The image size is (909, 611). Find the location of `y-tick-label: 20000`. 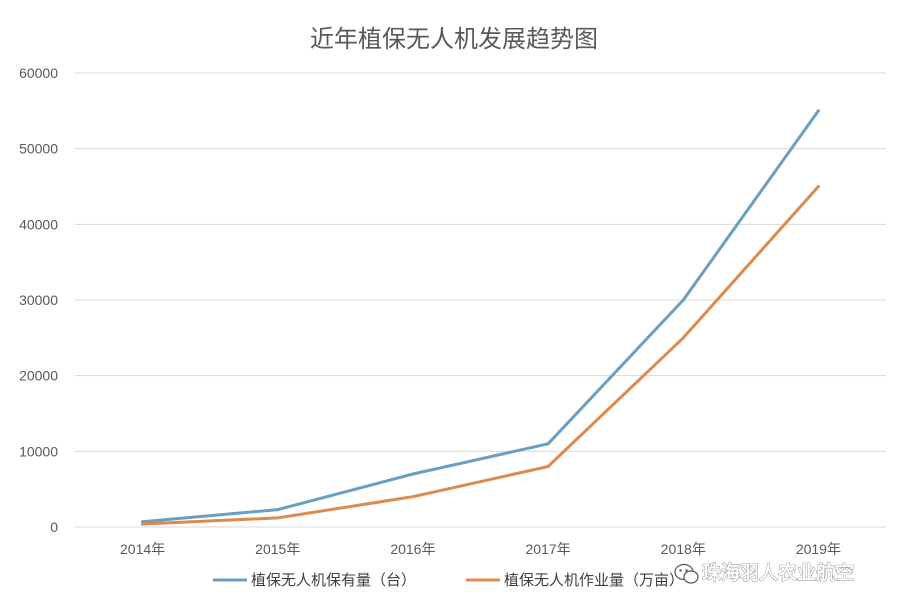

y-tick-label: 20000 is located at coordinates (38, 376).